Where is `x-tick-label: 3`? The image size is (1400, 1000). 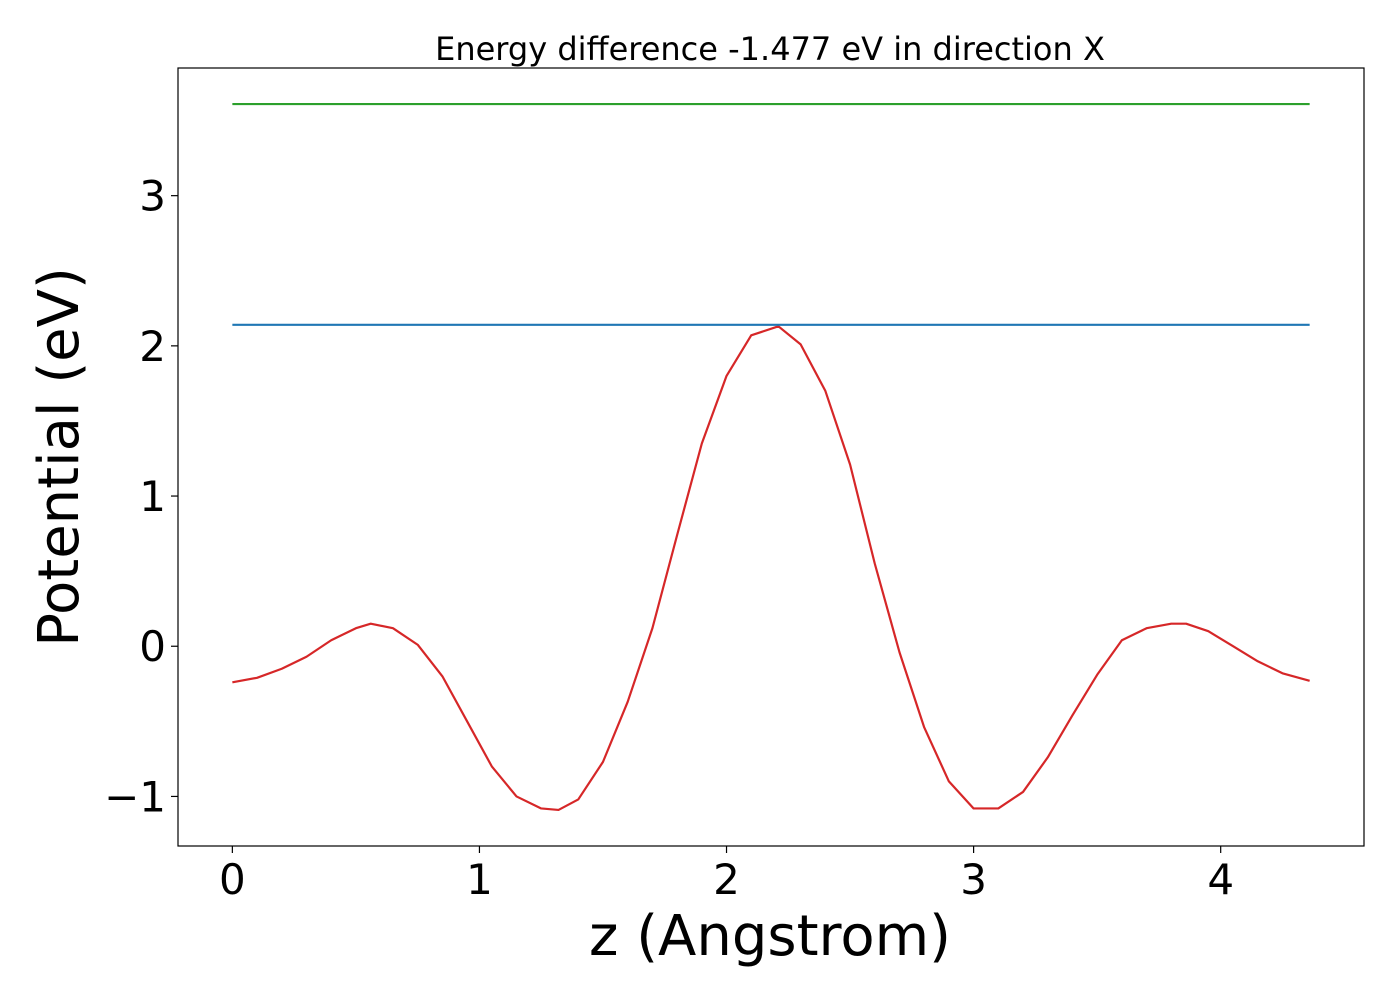
x-tick-label: 3 is located at coordinates (973, 879).